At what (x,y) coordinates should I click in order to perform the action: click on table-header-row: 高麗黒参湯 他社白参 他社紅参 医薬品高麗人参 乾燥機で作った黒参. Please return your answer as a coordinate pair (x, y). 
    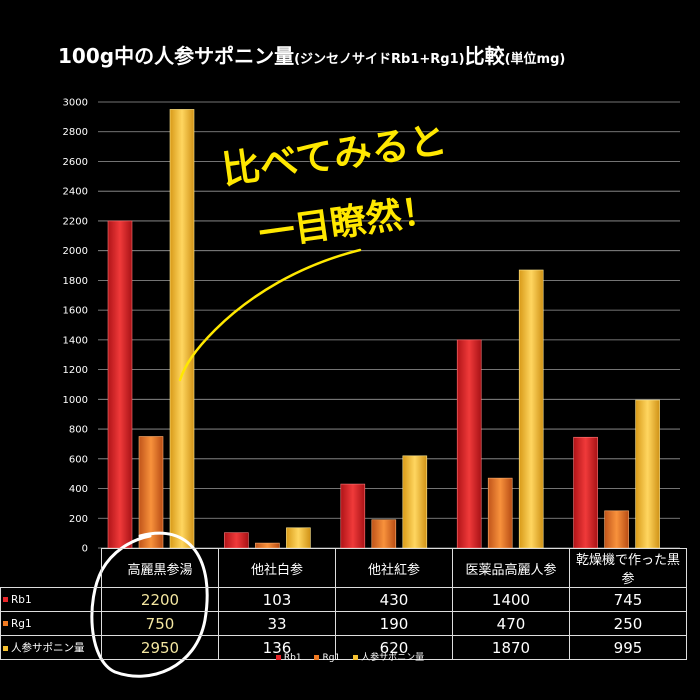
    Looking at the image, I should click on (343, 568).